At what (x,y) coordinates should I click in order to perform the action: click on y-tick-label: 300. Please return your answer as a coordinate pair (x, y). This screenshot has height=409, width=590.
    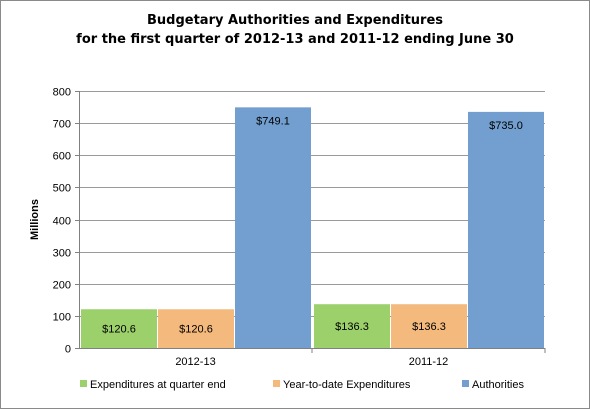
    Looking at the image, I should click on (62, 254).